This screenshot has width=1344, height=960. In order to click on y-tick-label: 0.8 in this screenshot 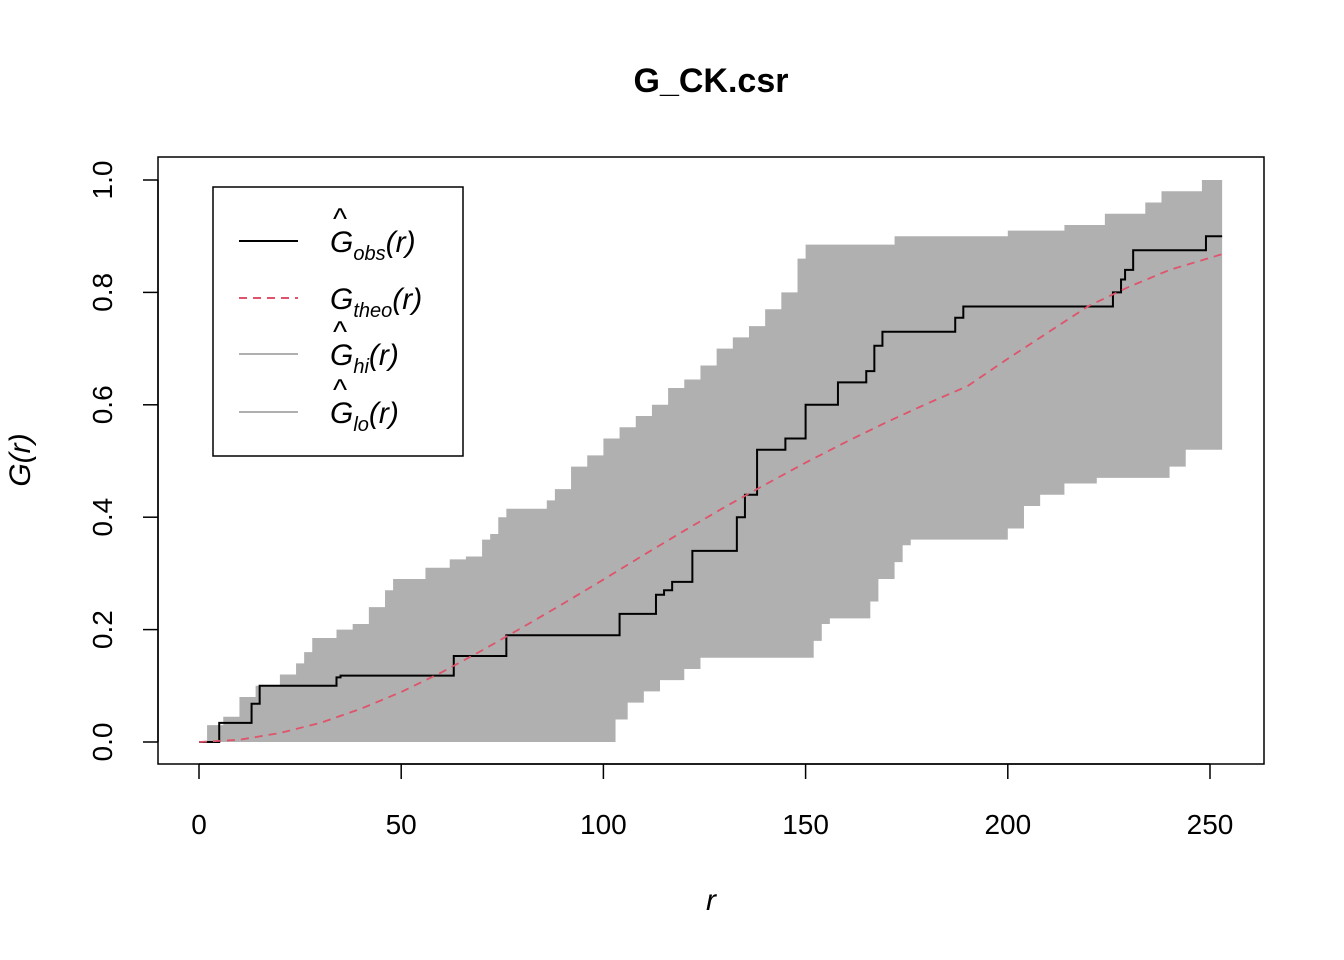, I will do `click(102, 292)`.